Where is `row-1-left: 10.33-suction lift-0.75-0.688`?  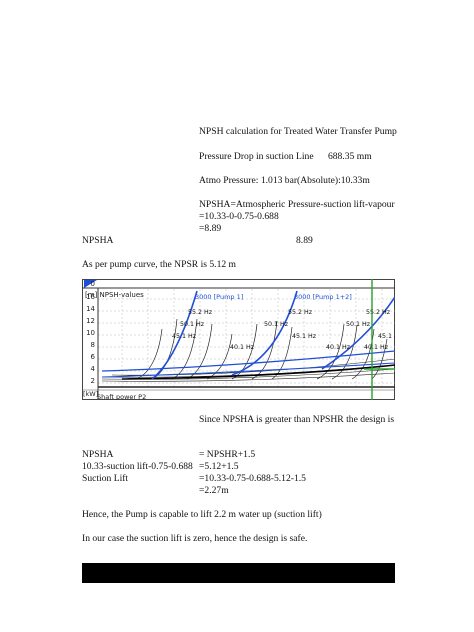
row-1-left: 10.33-suction lift-0.75-0.688 is located at coordinates (137, 466).